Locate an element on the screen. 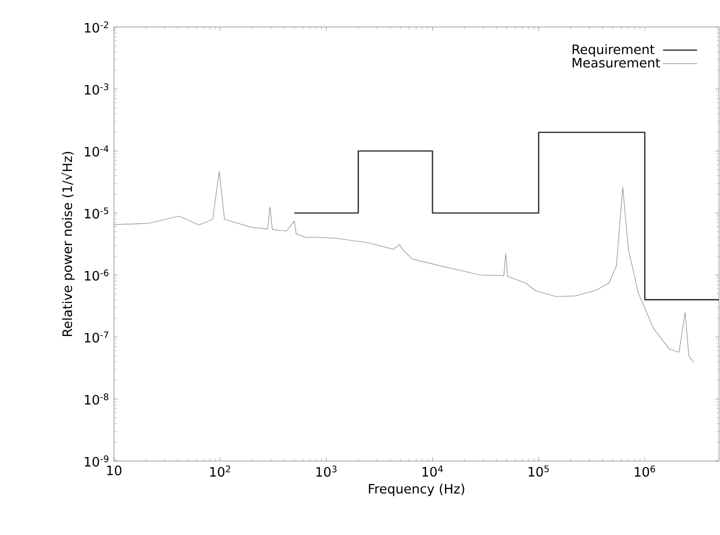 The image size is (720, 535). x-tick-label: 10$^{2}$ is located at coordinates (220, 471).